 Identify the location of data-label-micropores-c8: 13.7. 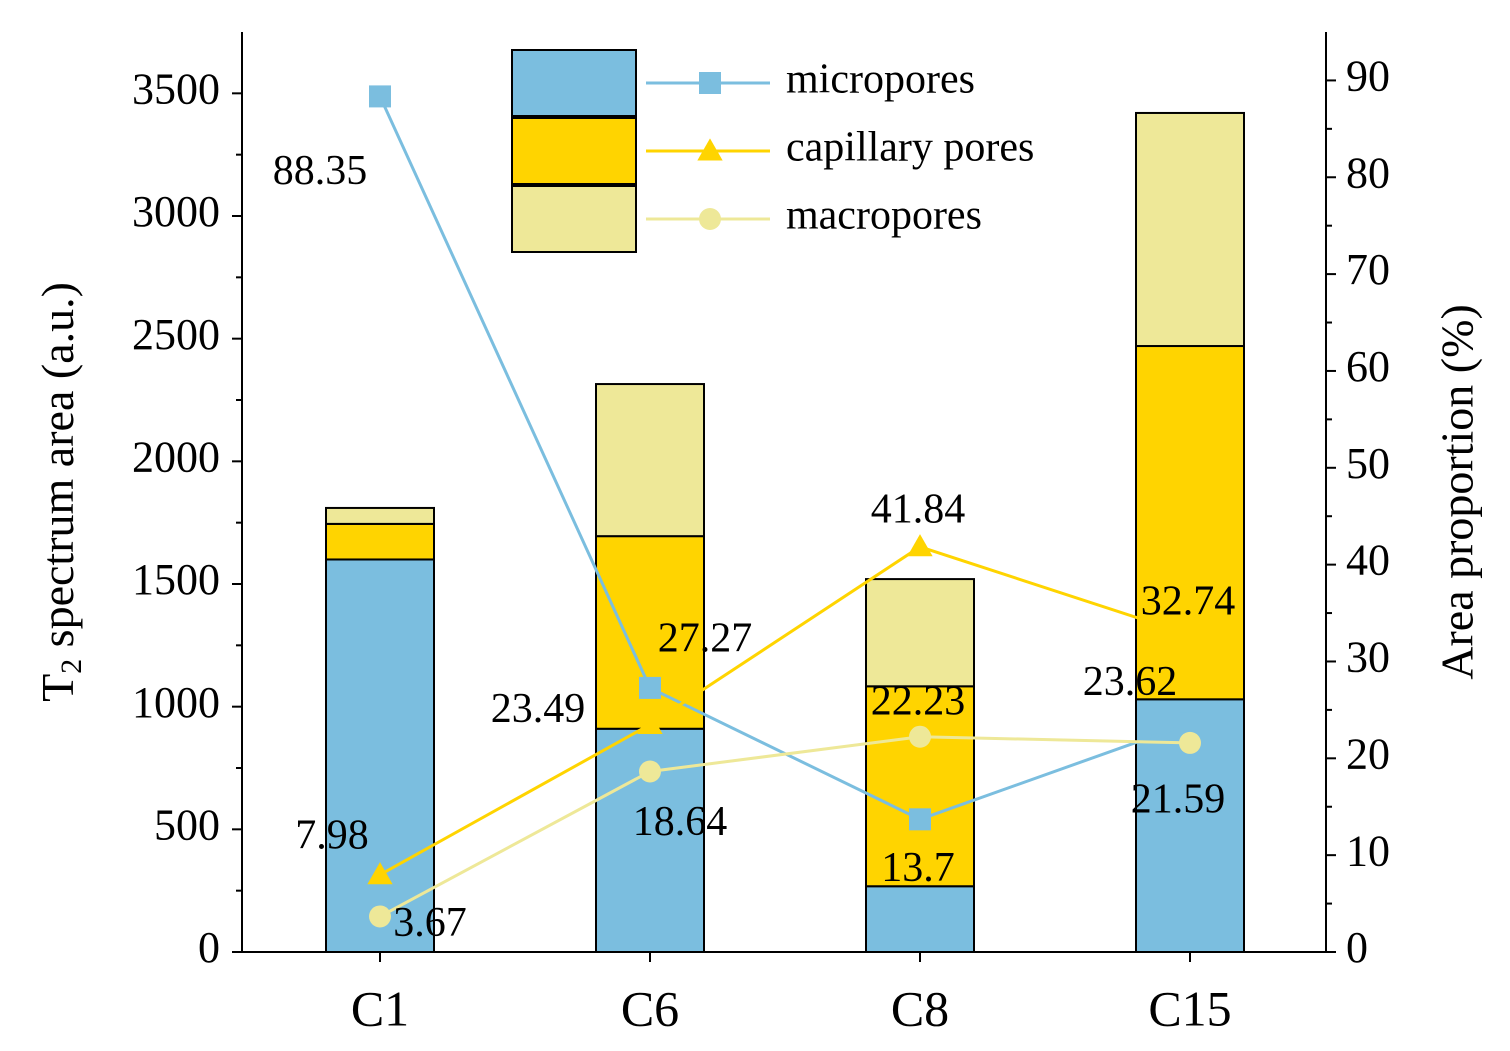
(918, 868).